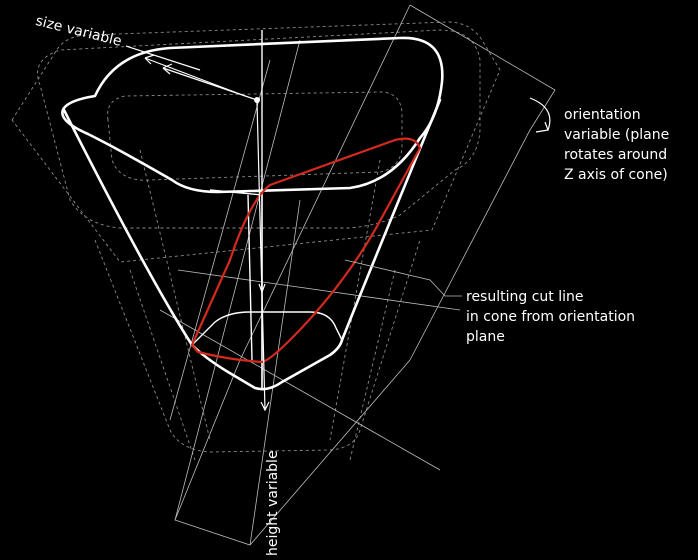 This screenshot has width=698, height=560. Describe the element at coordinates (403, 278) in the screenshot. I see `cut-label-leader` at that location.